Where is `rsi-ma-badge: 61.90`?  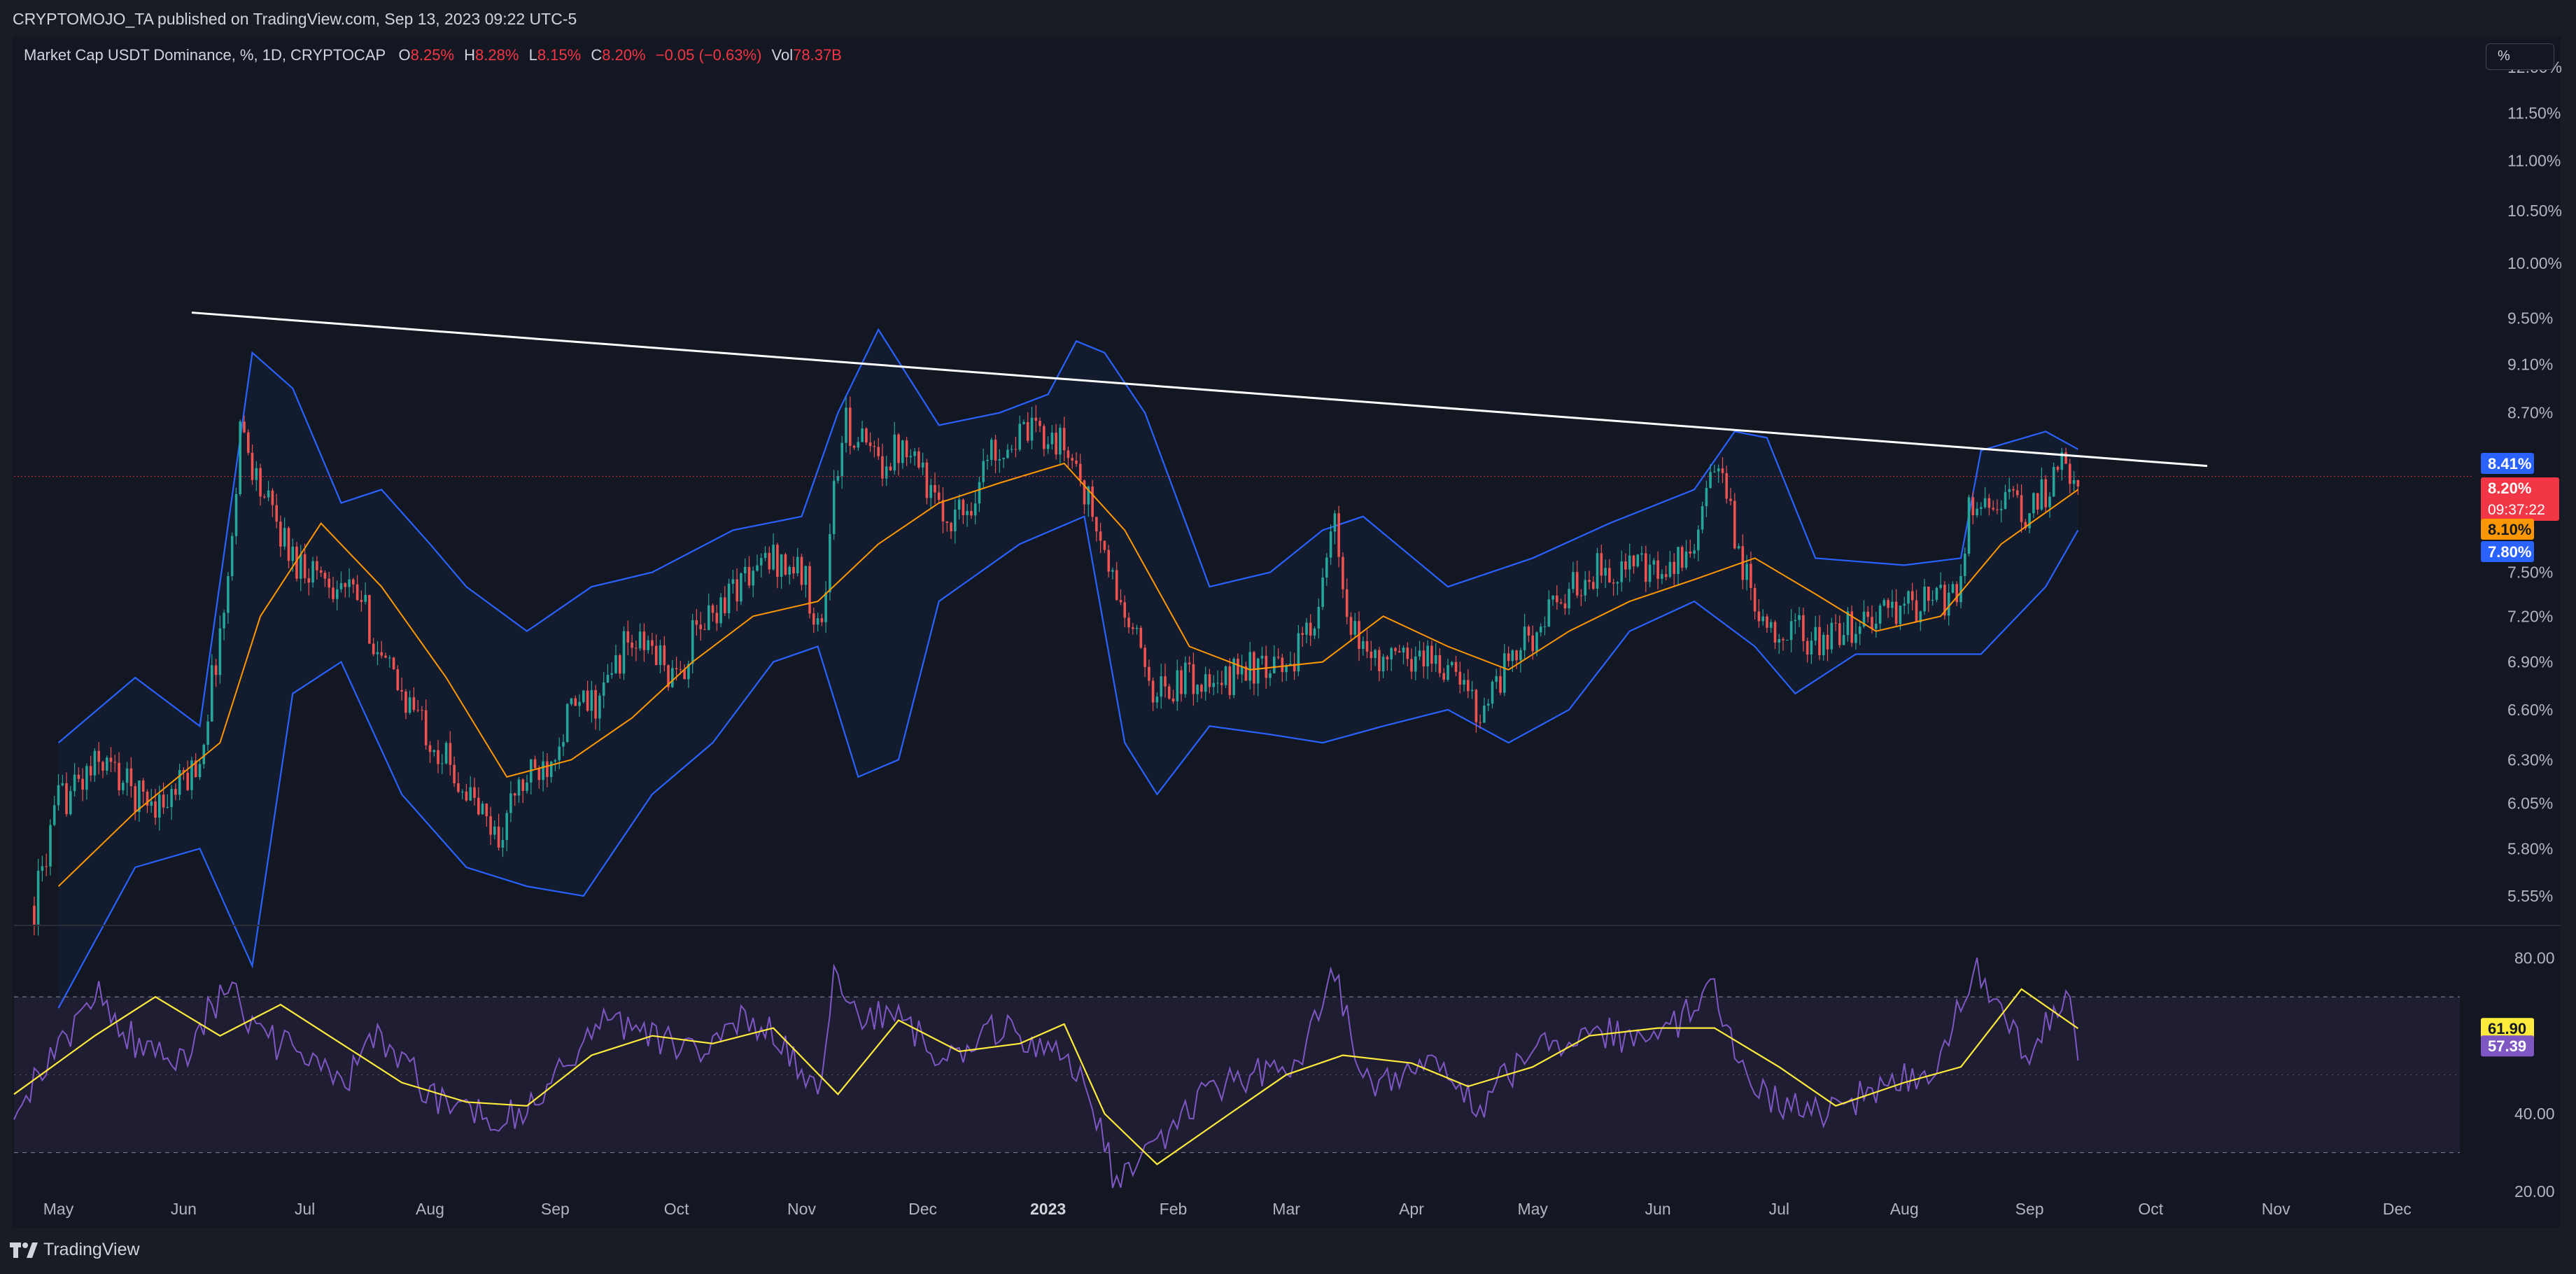
rsi-ma-badge: 61.90 is located at coordinates (2507, 1028).